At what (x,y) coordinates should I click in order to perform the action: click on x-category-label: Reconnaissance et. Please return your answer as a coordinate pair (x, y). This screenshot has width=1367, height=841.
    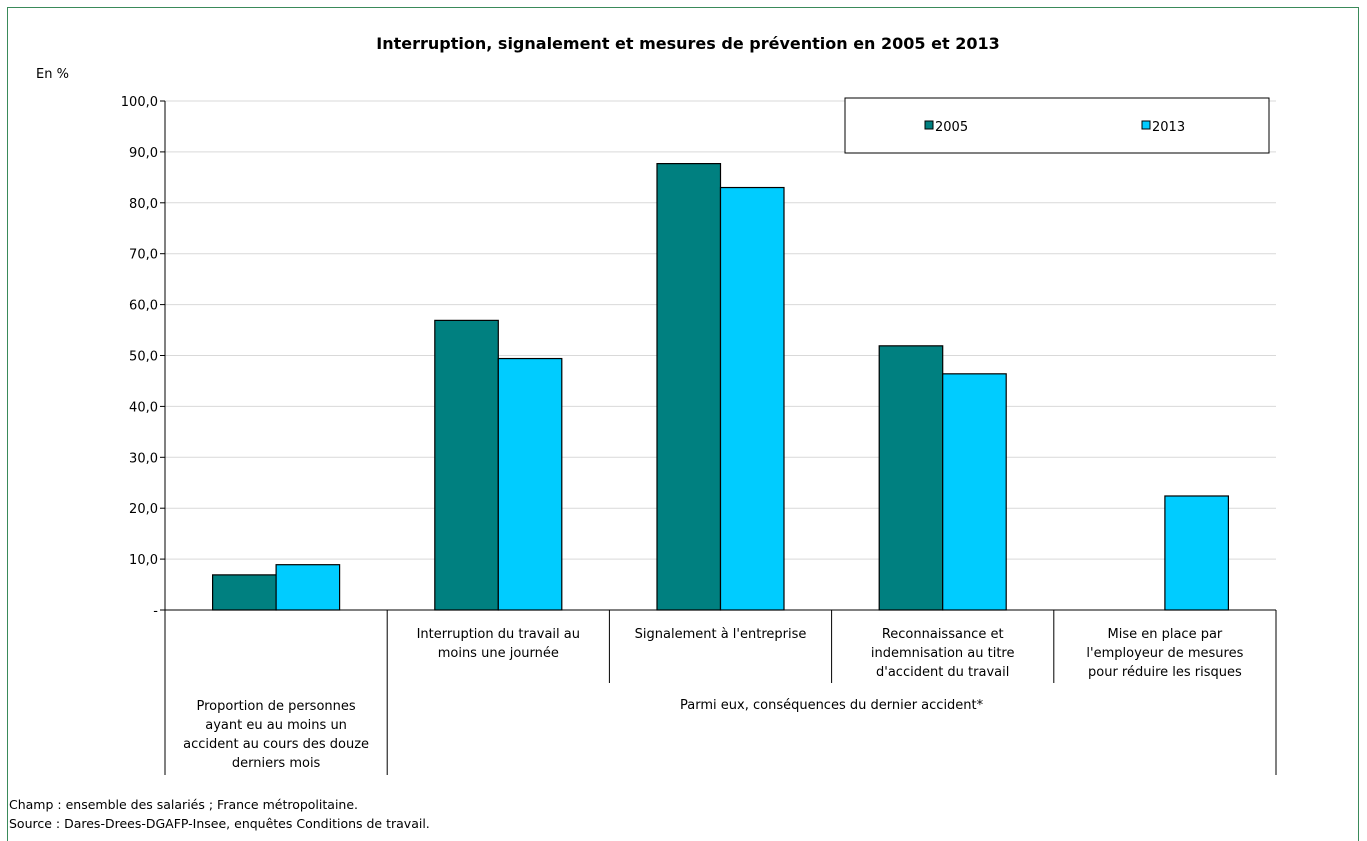
    Looking at the image, I should click on (943, 634).